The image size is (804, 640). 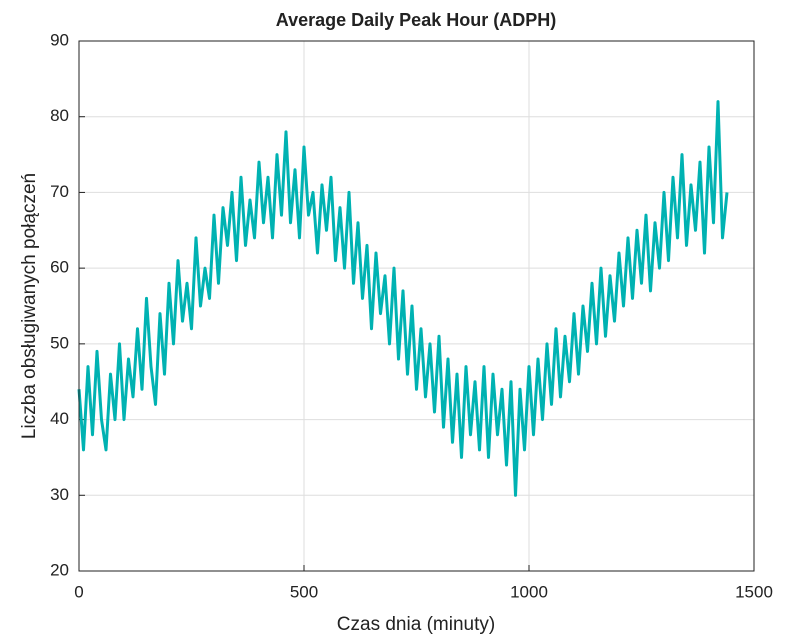 What do you see at coordinates (59, 494) in the screenshot?
I see `y-tick-label: 30` at bounding box center [59, 494].